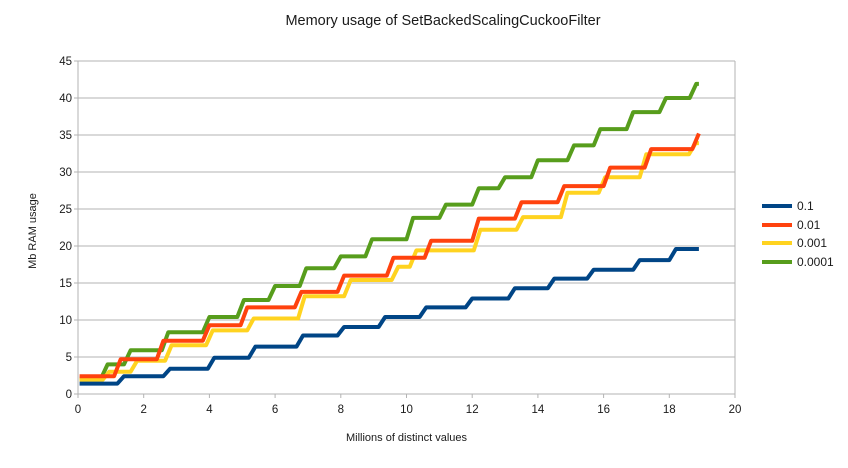  I want to click on legend-swatch-0.01, so click(777, 224).